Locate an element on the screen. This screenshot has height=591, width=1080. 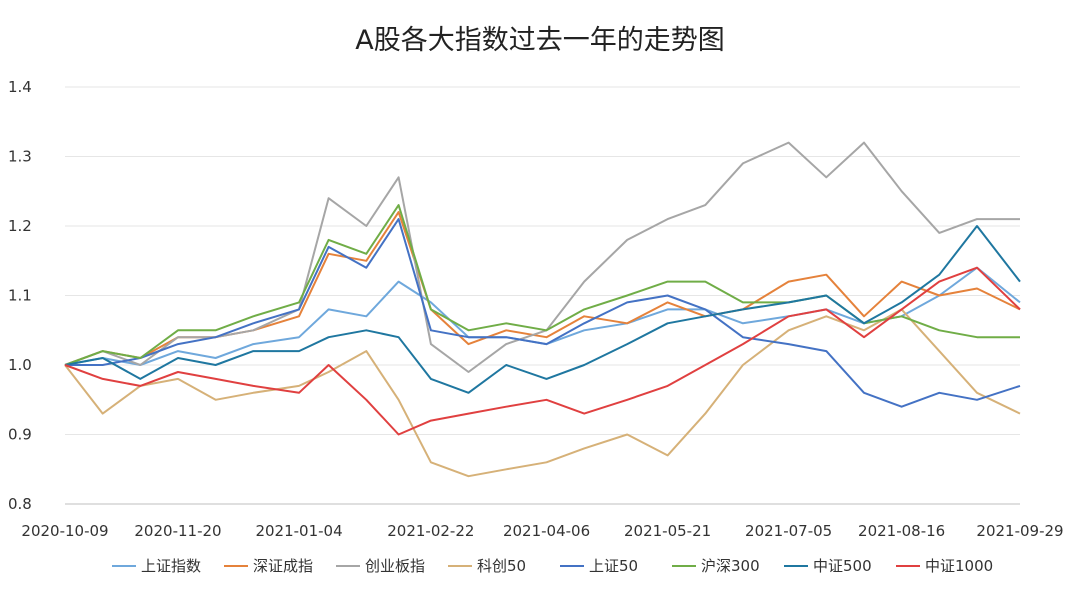
legend-label: 中证1000 is located at coordinates (959, 566).